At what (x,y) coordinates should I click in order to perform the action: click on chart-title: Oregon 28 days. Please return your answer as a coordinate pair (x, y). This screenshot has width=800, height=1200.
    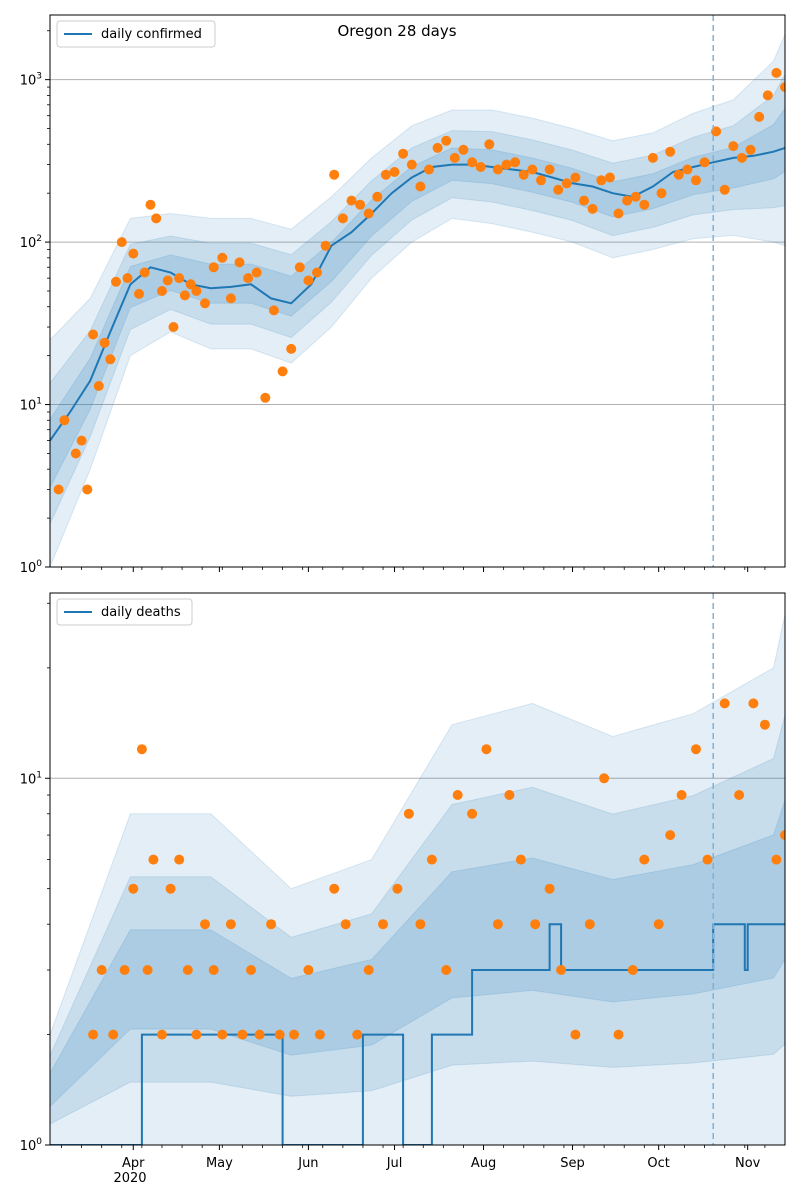
    Looking at the image, I should click on (396, 31).